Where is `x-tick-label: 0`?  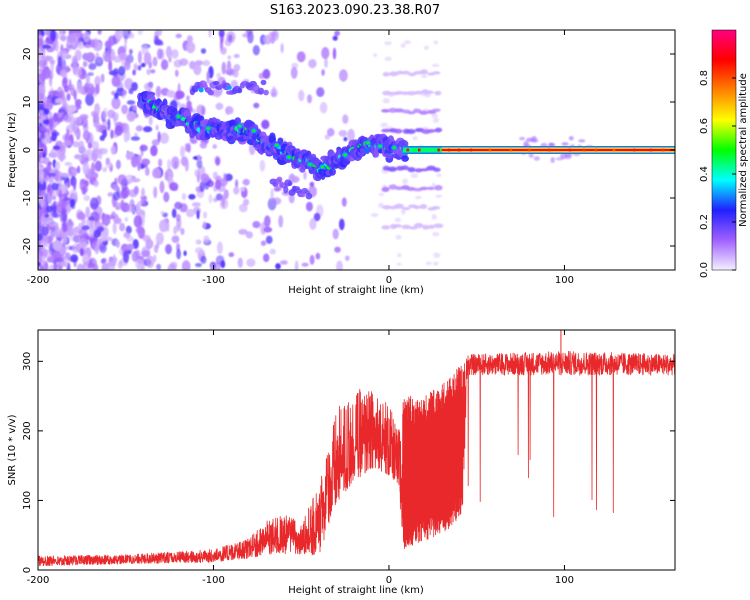
x-tick-label: 0 is located at coordinates (389, 580).